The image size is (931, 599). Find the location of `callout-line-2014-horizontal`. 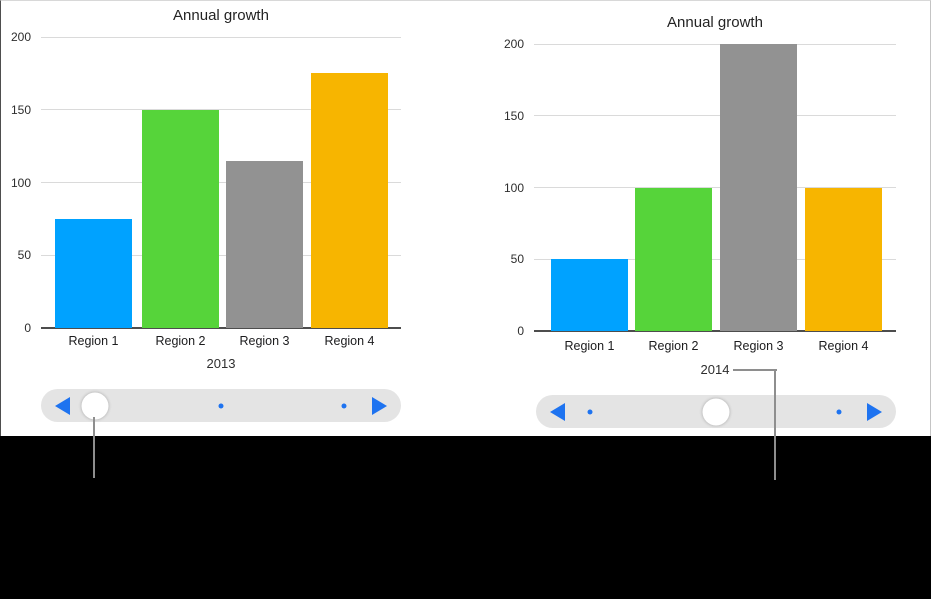

callout-line-2014-horizontal is located at coordinates (755, 370).